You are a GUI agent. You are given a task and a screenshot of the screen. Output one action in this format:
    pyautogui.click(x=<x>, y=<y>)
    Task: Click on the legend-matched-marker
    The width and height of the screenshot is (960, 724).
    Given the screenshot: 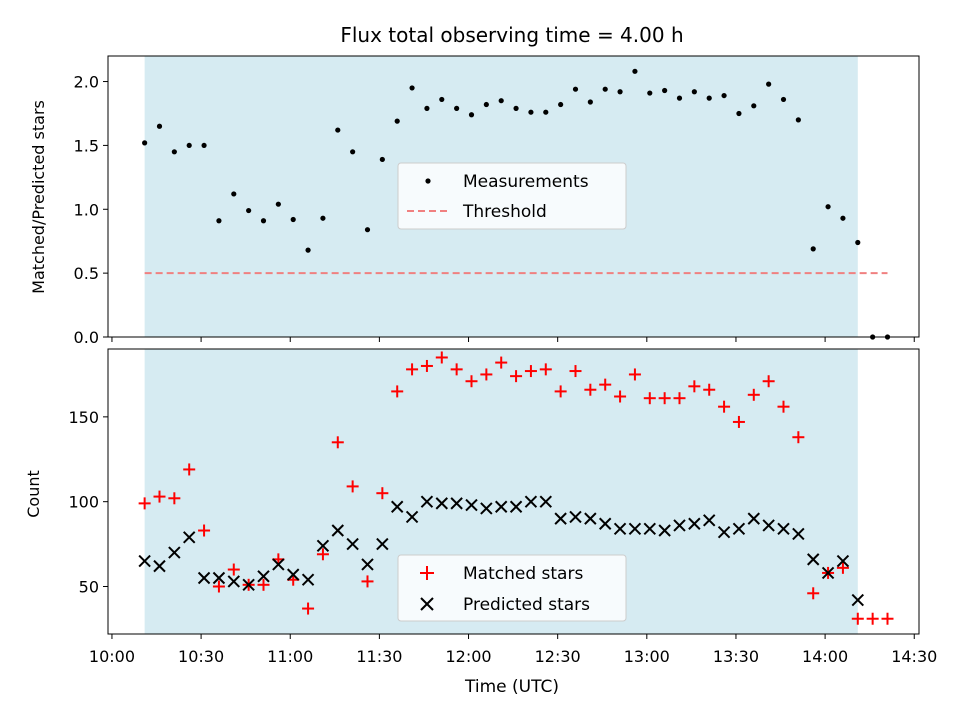 What is the action you would take?
    pyautogui.click(x=427, y=573)
    